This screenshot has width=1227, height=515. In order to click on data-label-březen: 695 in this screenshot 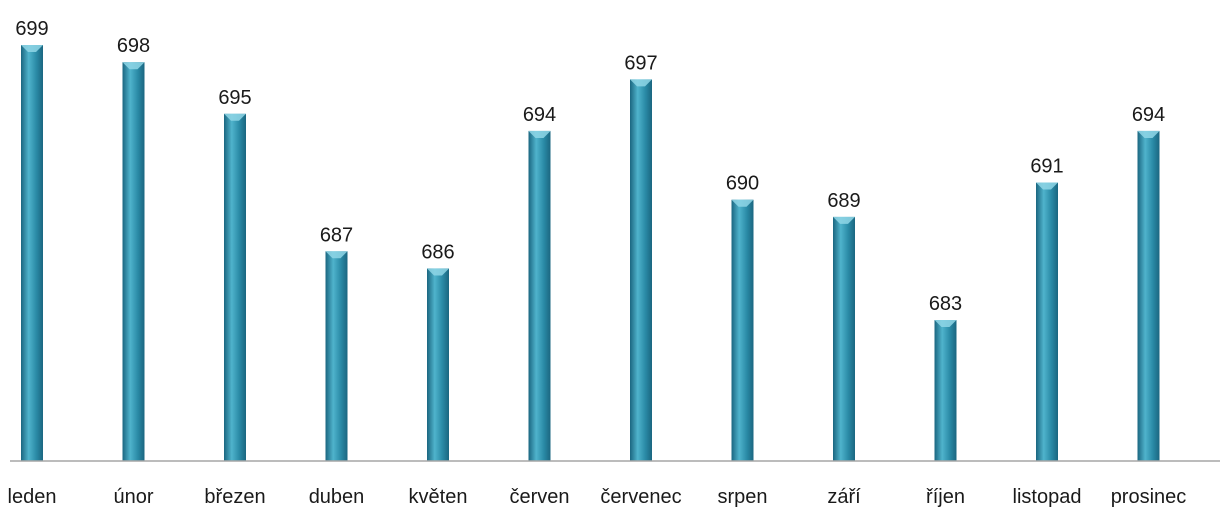, I will do `click(234, 98)`.